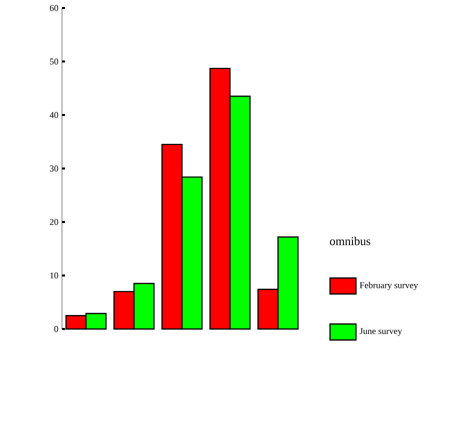  What do you see at coordinates (54, 275) in the screenshot?
I see `y-tick-label: 10` at bounding box center [54, 275].